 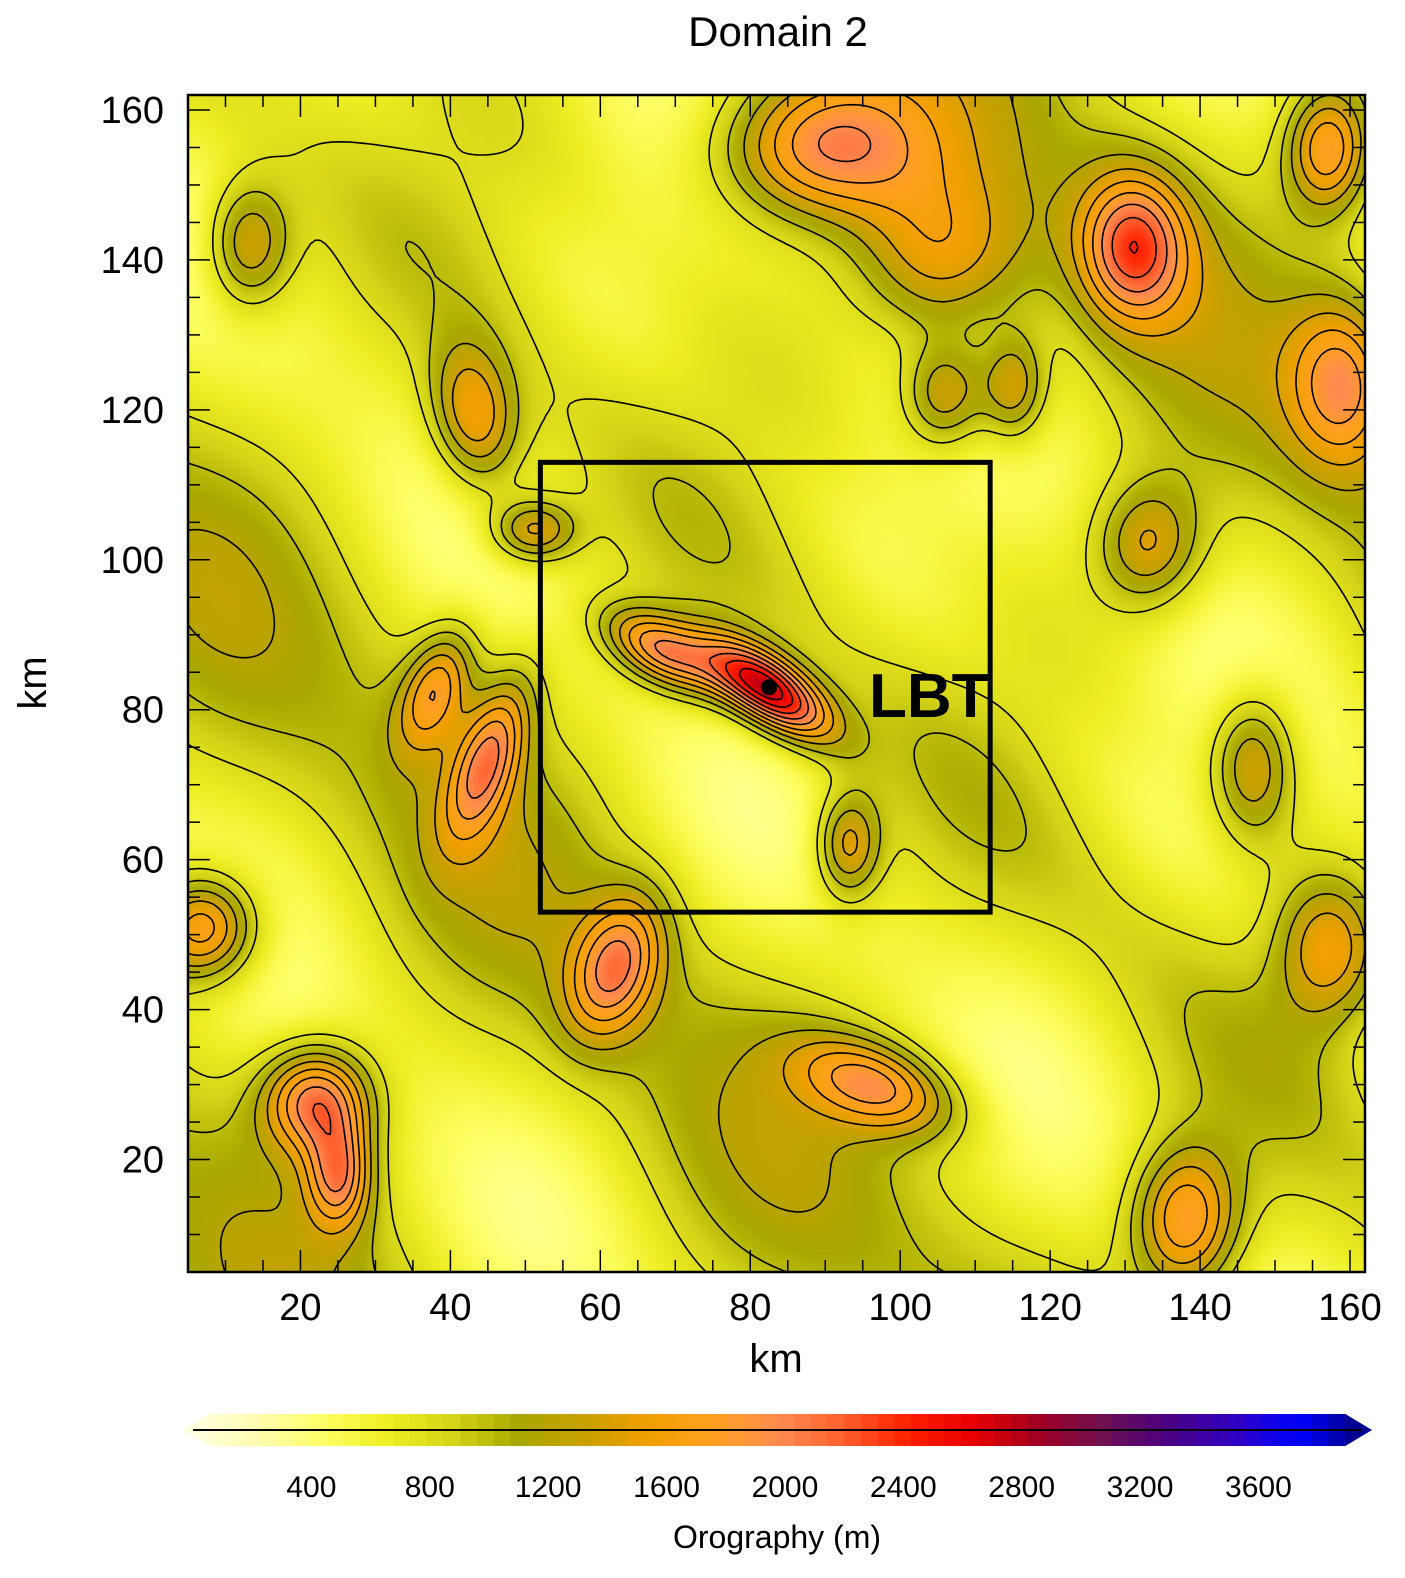 I want to click on inner-domain-box, so click(x=765, y=687).